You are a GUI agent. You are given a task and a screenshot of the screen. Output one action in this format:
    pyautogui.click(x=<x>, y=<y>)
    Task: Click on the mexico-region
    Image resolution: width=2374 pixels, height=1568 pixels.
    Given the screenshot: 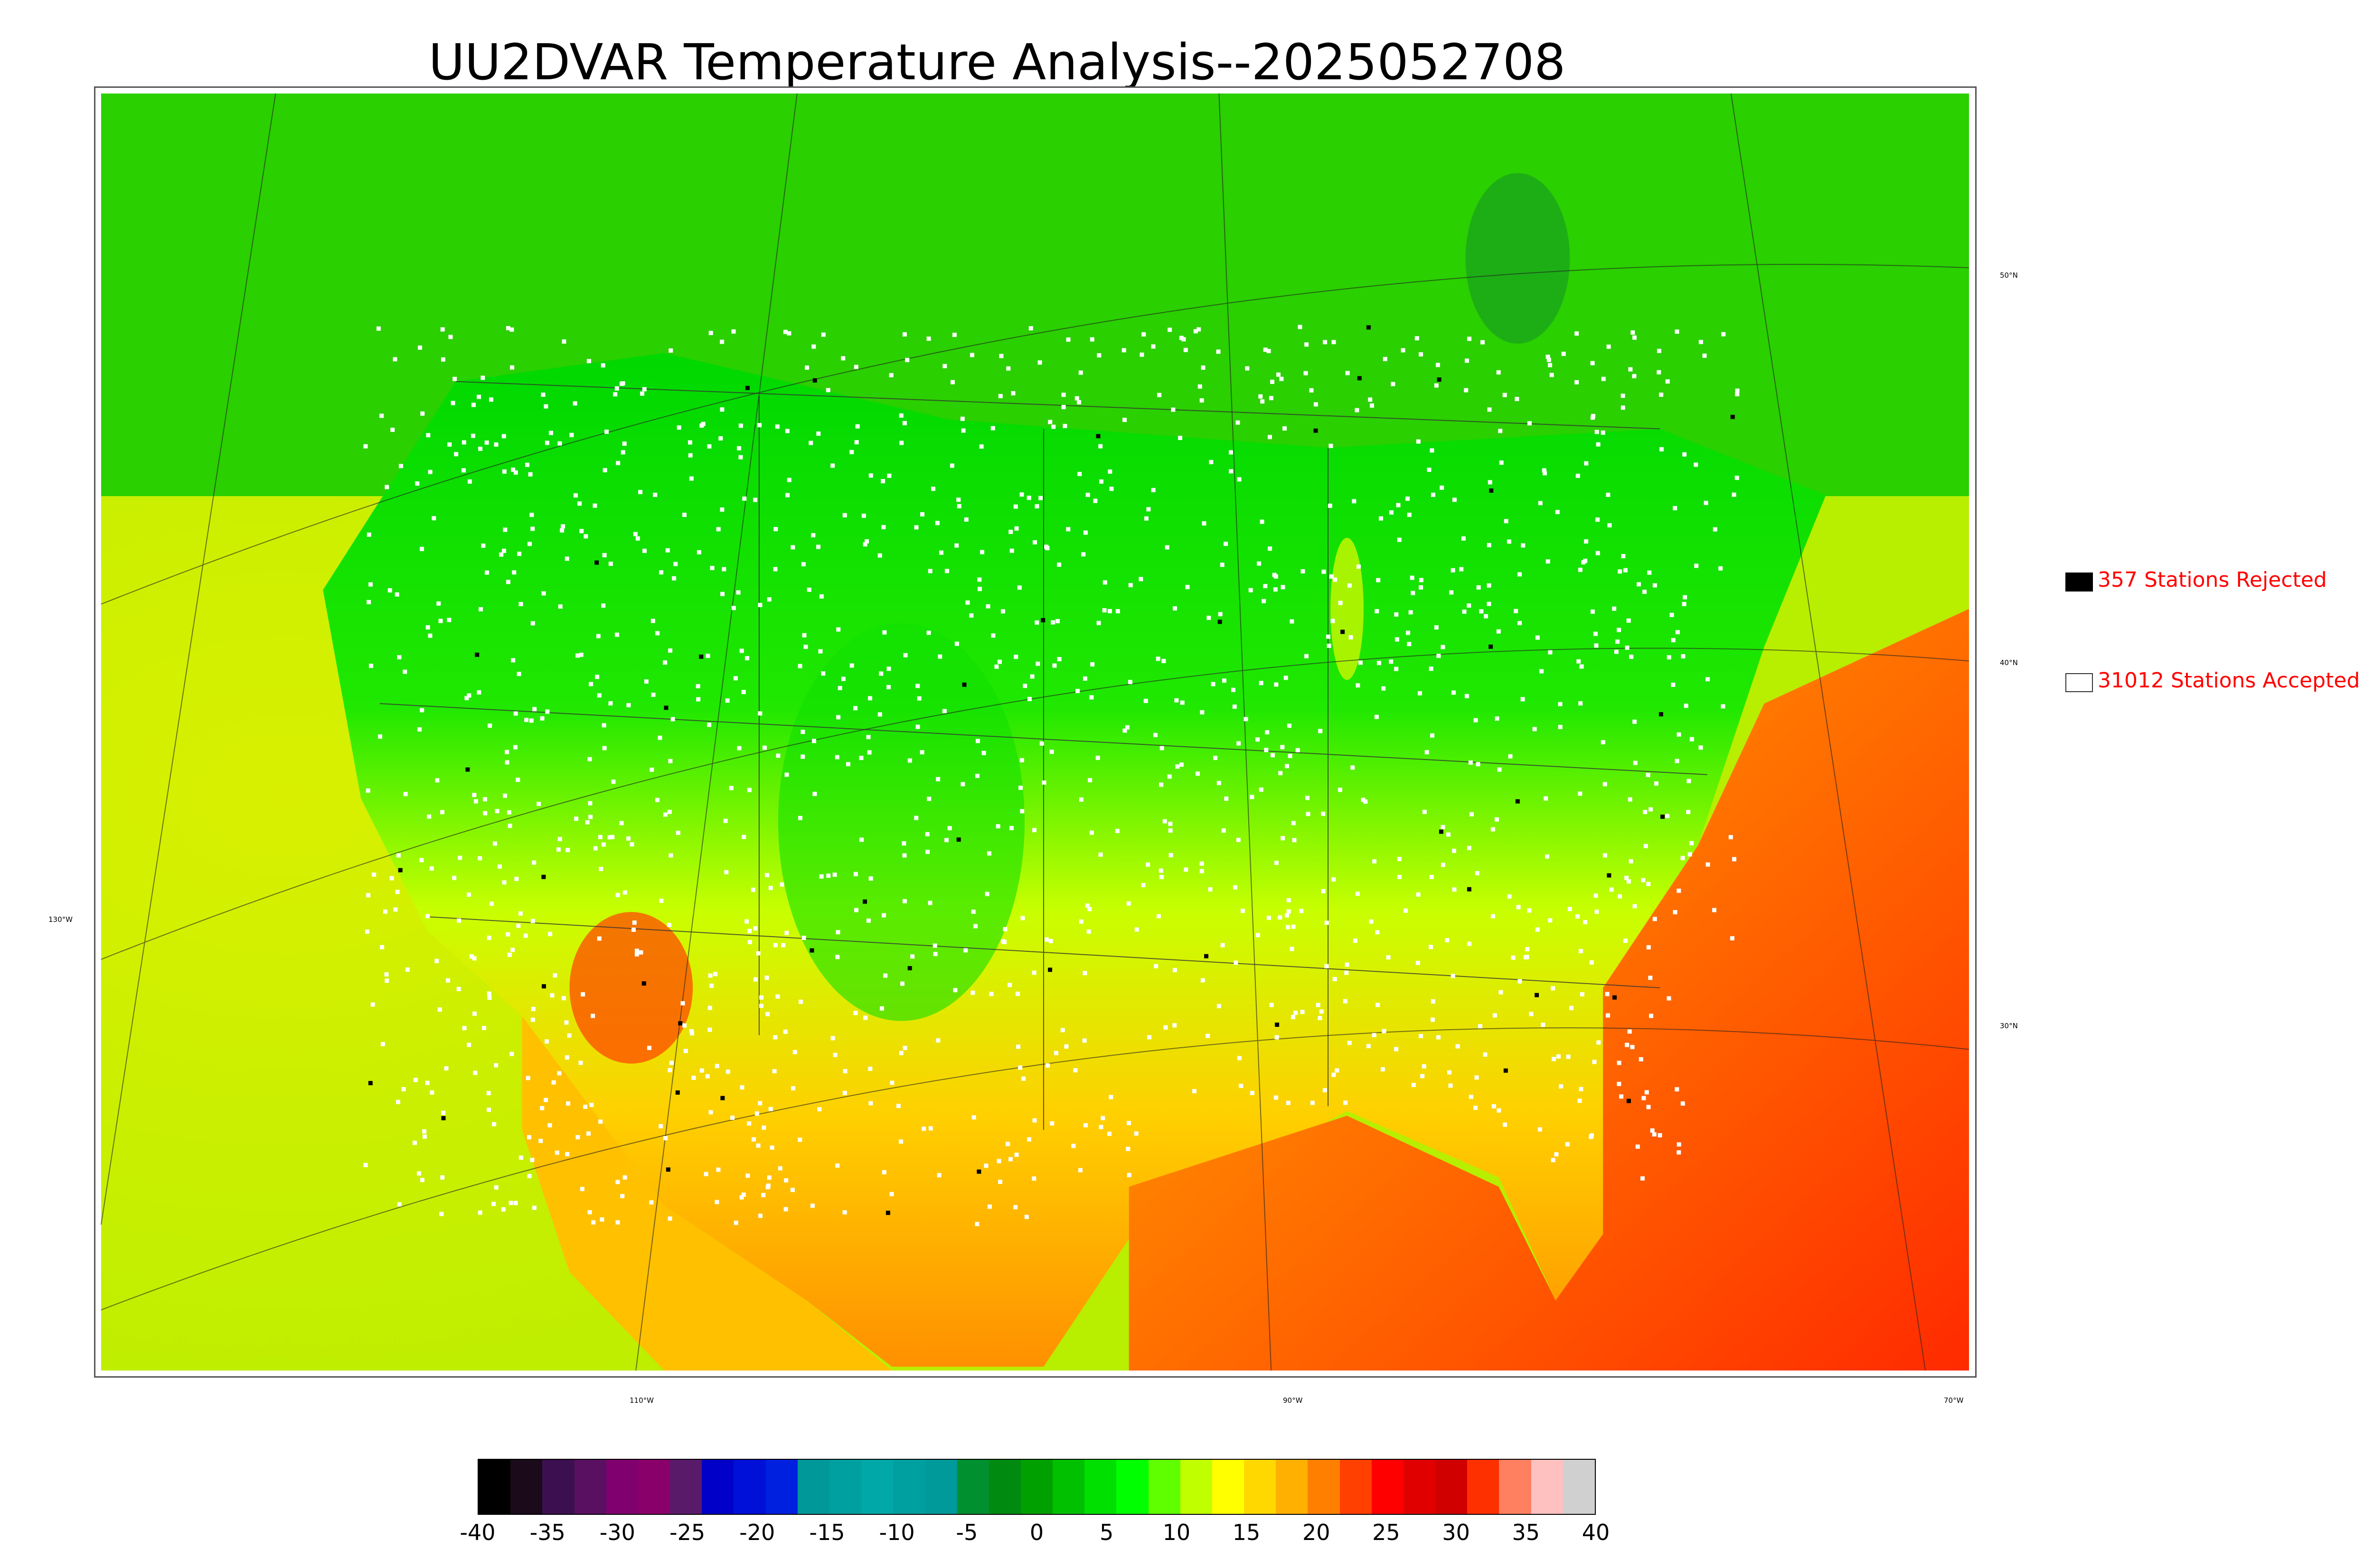 What is the action you would take?
    pyautogui.click(x=707, y=1194)
    